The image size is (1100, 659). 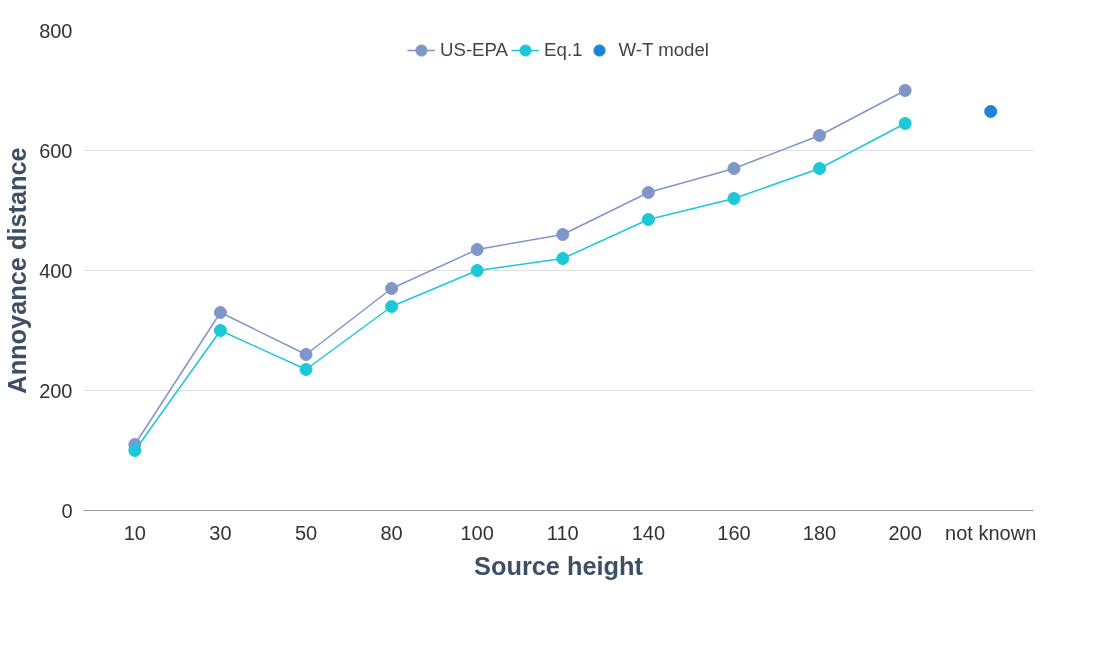 What do you see at coordinates (648, 532) in the screenshot?
I see `x-tick-label: 140` at bounding box center [648, 532].